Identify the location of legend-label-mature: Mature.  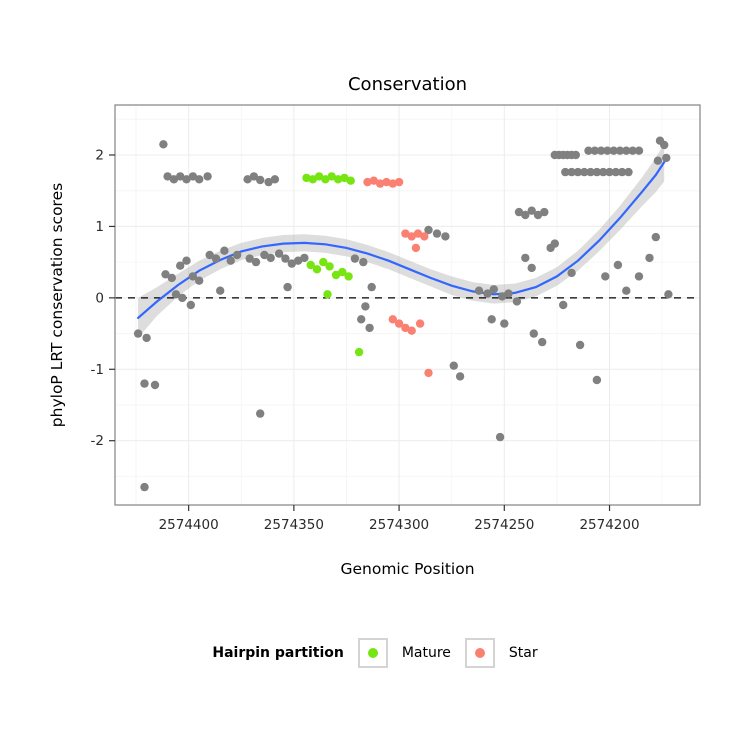
(426, 653).